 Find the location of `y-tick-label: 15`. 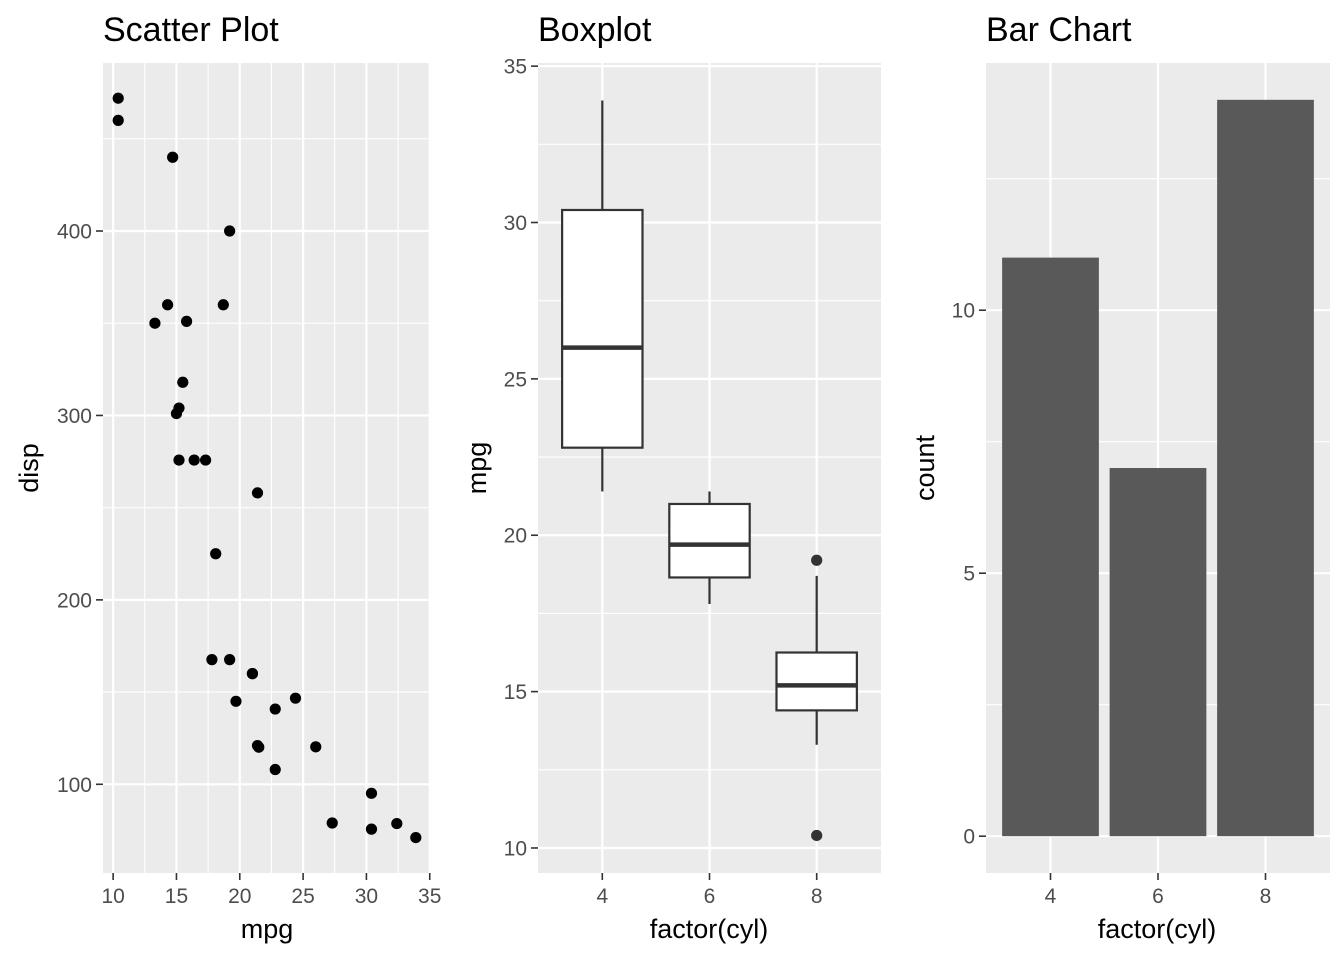

y-tick-label: 15 is located at coordinates (515, 692).